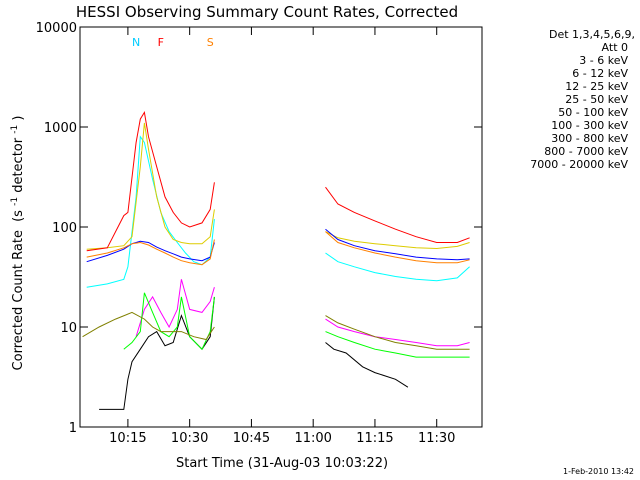  I want to click on y-axis-label-main: Corrected Count Rate, so click(18, 300).